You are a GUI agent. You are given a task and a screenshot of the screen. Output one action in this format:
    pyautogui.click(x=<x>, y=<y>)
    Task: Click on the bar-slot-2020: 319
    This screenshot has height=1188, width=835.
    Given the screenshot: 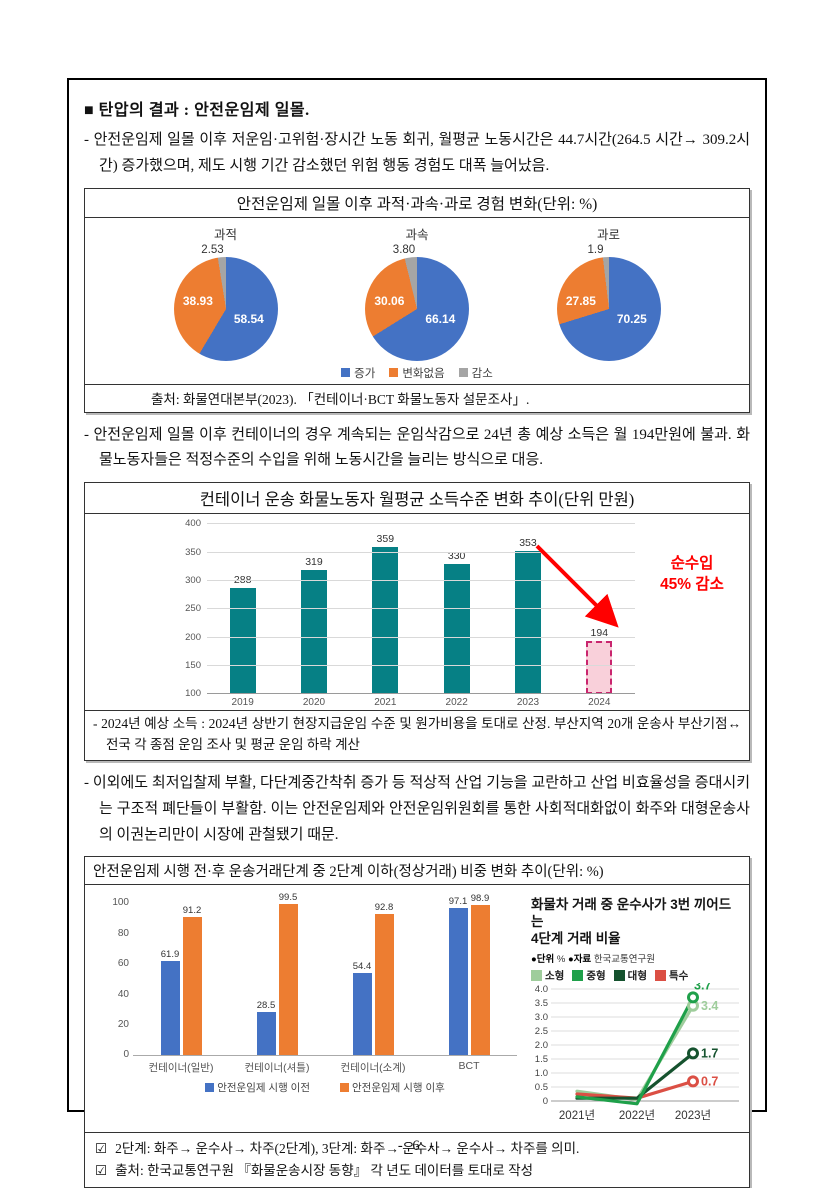 What is the action you would take?
    pyautogui.click(x=313, y=625)
    